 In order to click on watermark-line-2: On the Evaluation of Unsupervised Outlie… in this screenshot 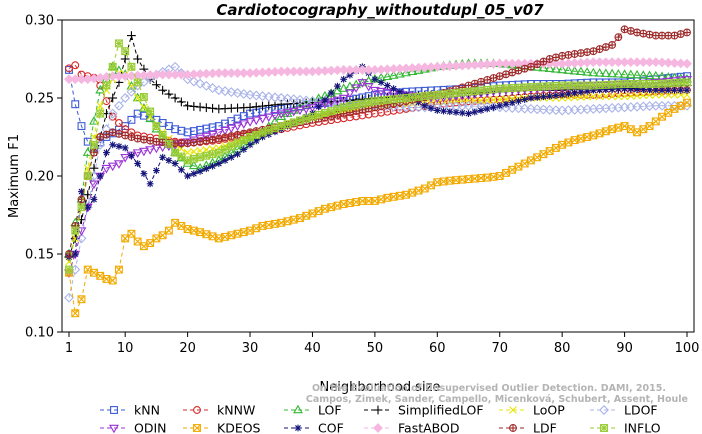, I will do `click(489, 388)`.